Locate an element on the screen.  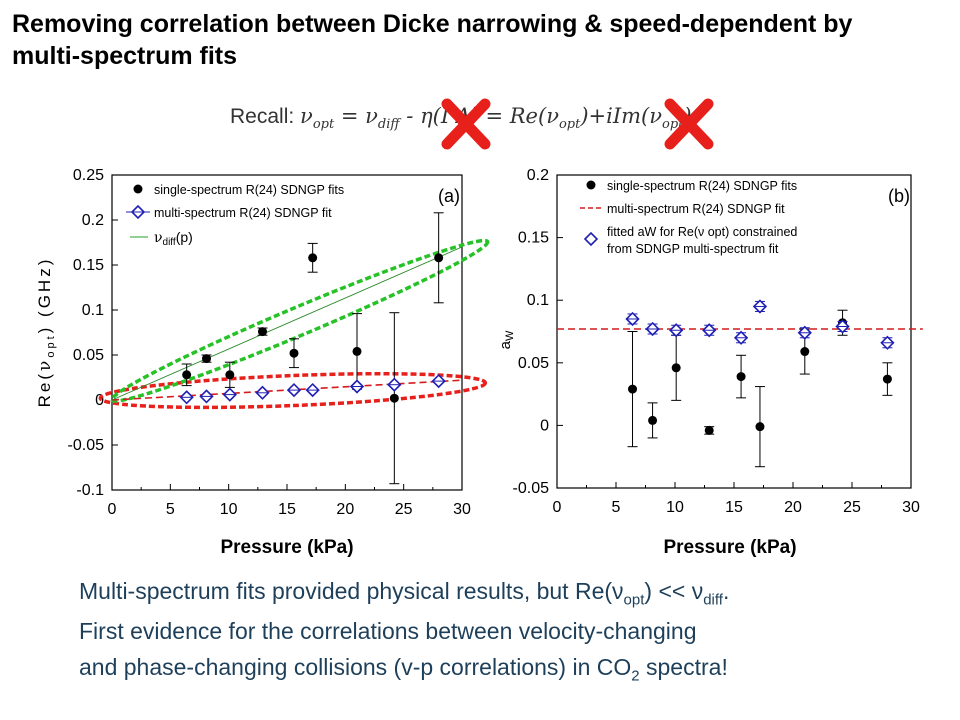
panel-label: (a) is located at coordinates (449, 196).